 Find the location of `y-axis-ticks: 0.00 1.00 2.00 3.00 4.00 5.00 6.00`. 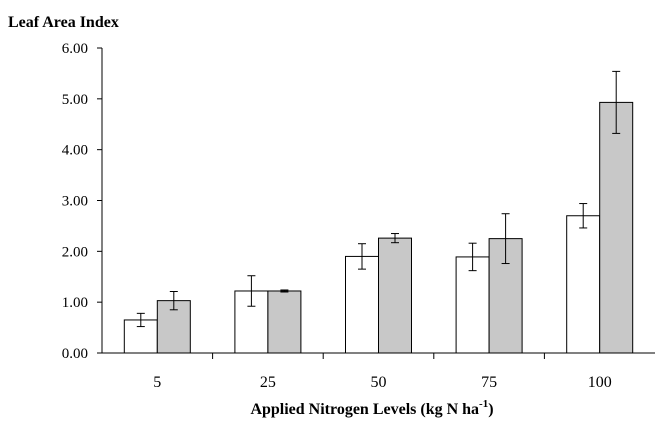

y-axis-ticks: 0.00 1.00 2.00 3.00 4.00 5.00 6.00 is located at coordinates (82, 201).